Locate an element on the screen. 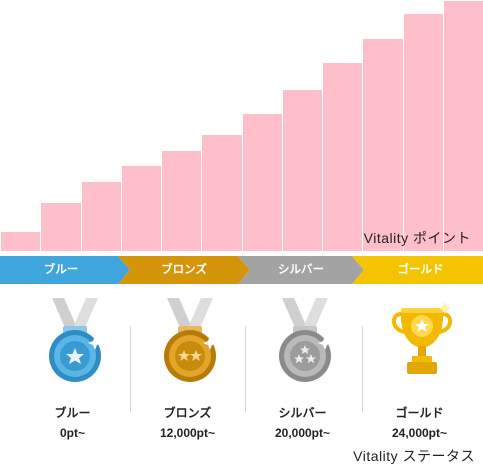 The height and width of the screenshot is (466, 483). tier-points: 24,000pt~ is located at coordinates (419, 433).